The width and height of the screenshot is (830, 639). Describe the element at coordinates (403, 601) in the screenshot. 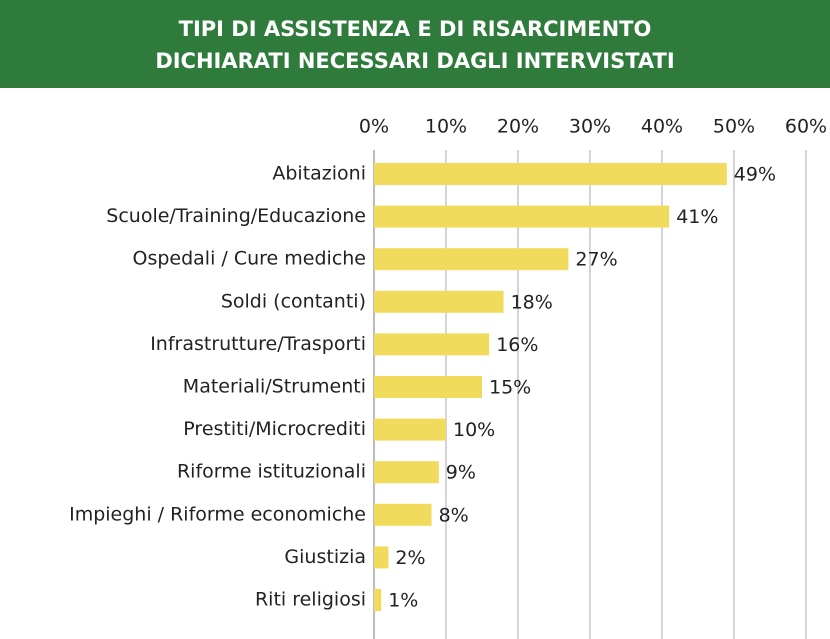

I see `value-label: 1%` at that location.